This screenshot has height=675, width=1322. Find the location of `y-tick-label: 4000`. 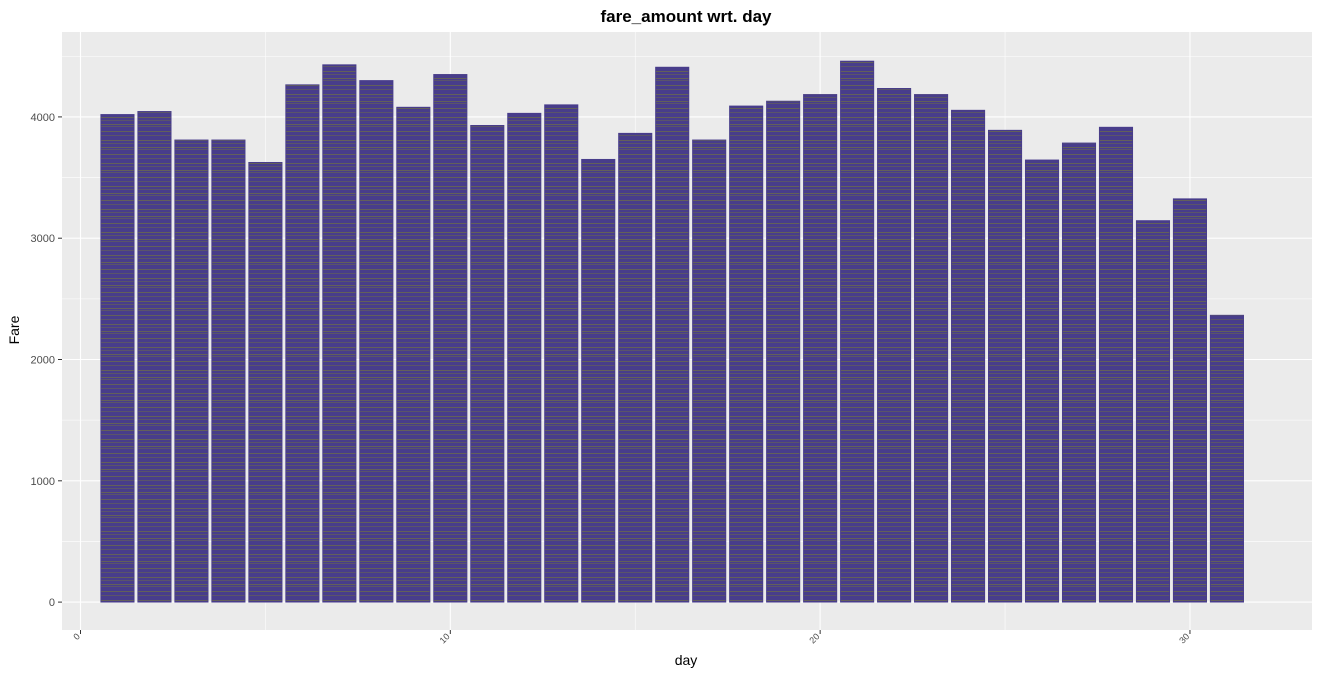

y-tick-label: 4000 is located at coordinates (43, 118).